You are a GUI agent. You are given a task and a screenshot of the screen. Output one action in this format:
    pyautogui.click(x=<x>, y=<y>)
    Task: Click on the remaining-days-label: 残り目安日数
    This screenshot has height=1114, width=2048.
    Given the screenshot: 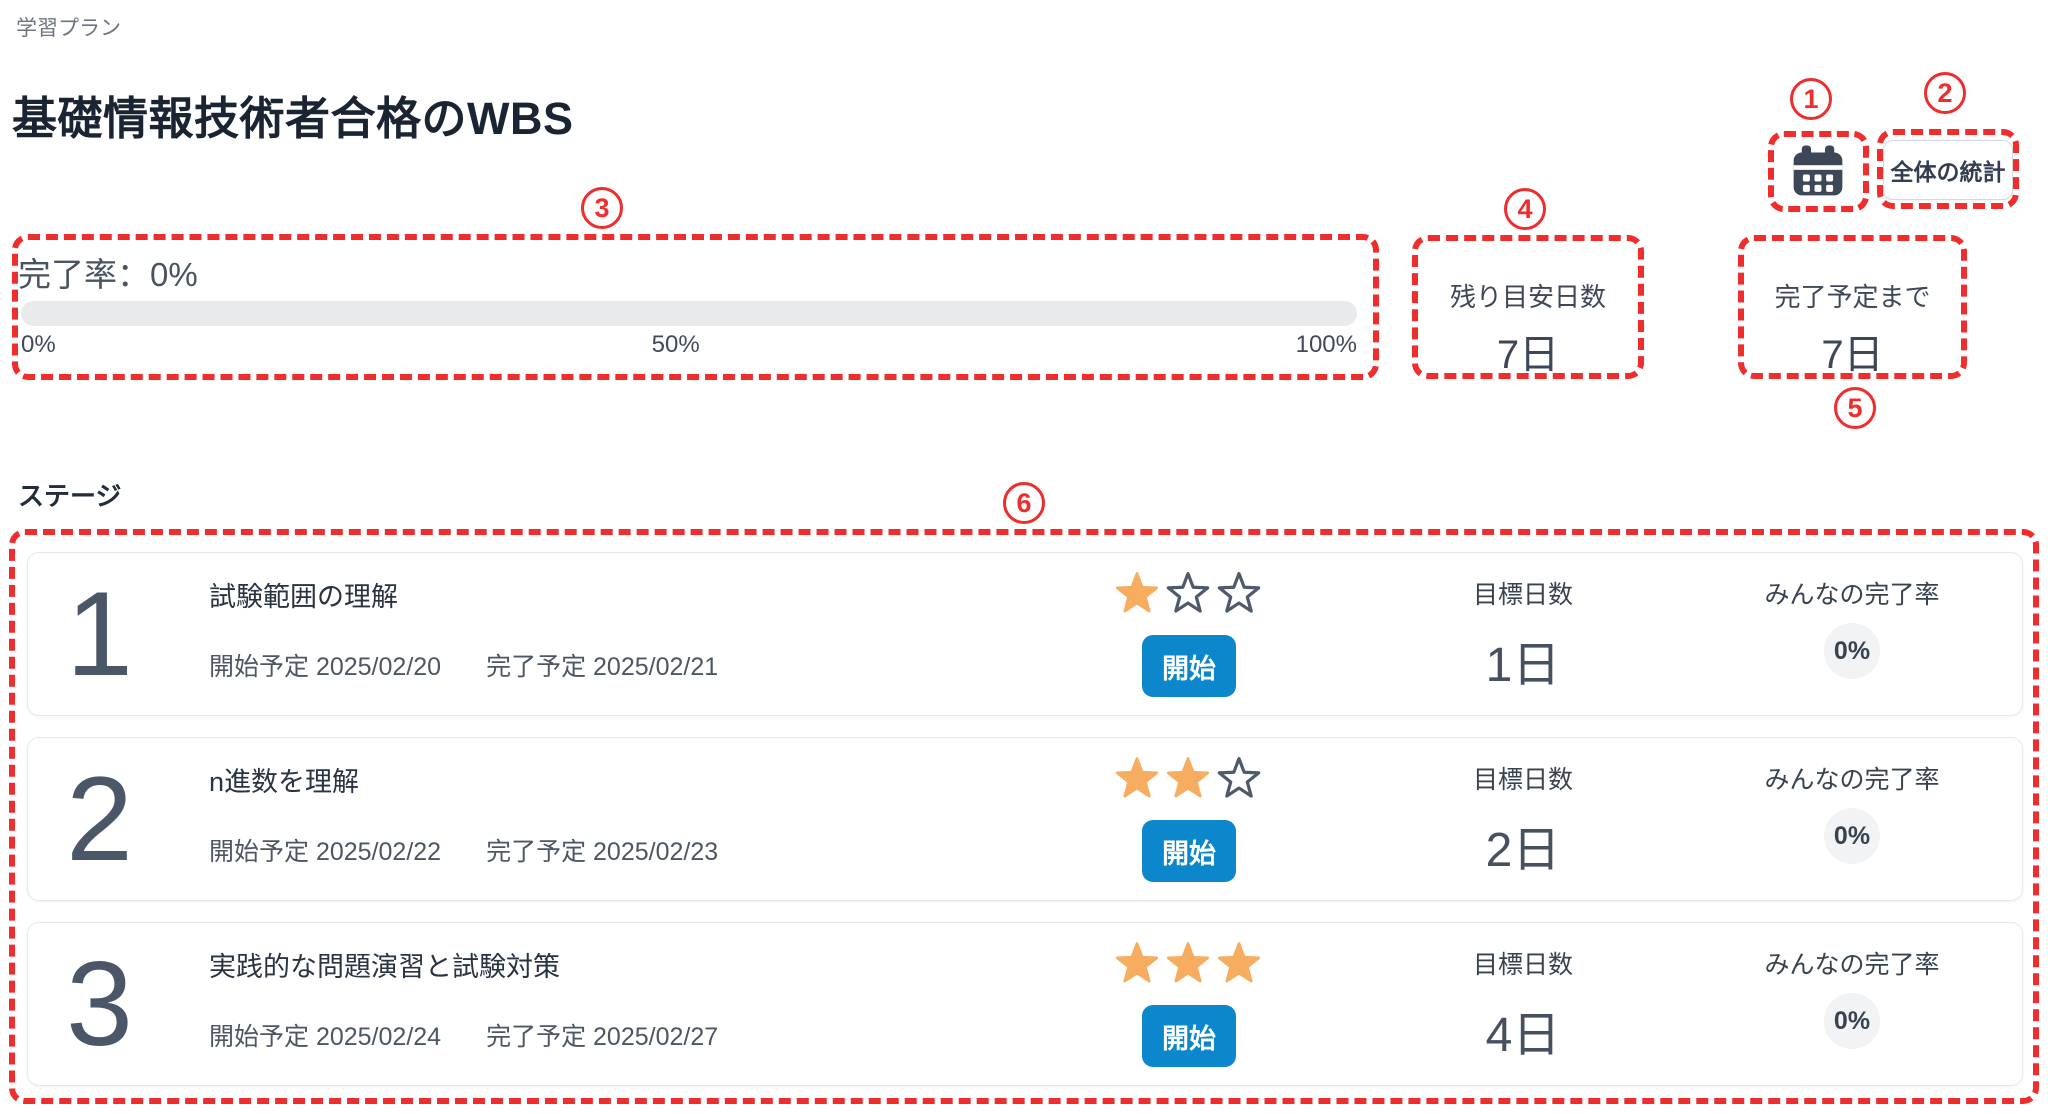 What is the action you would take?
    pyautogui.click(x=1527, y=297)
    